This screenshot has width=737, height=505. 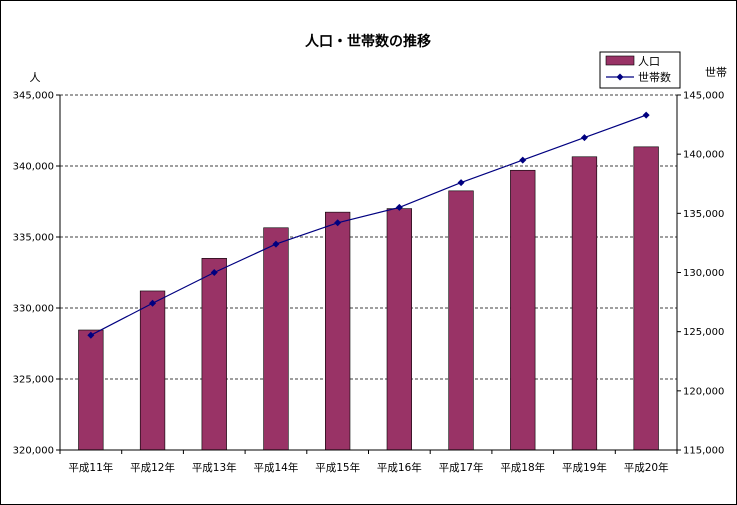 I want to click on x-category-label: 平成14年, so click(x=276, y=467).